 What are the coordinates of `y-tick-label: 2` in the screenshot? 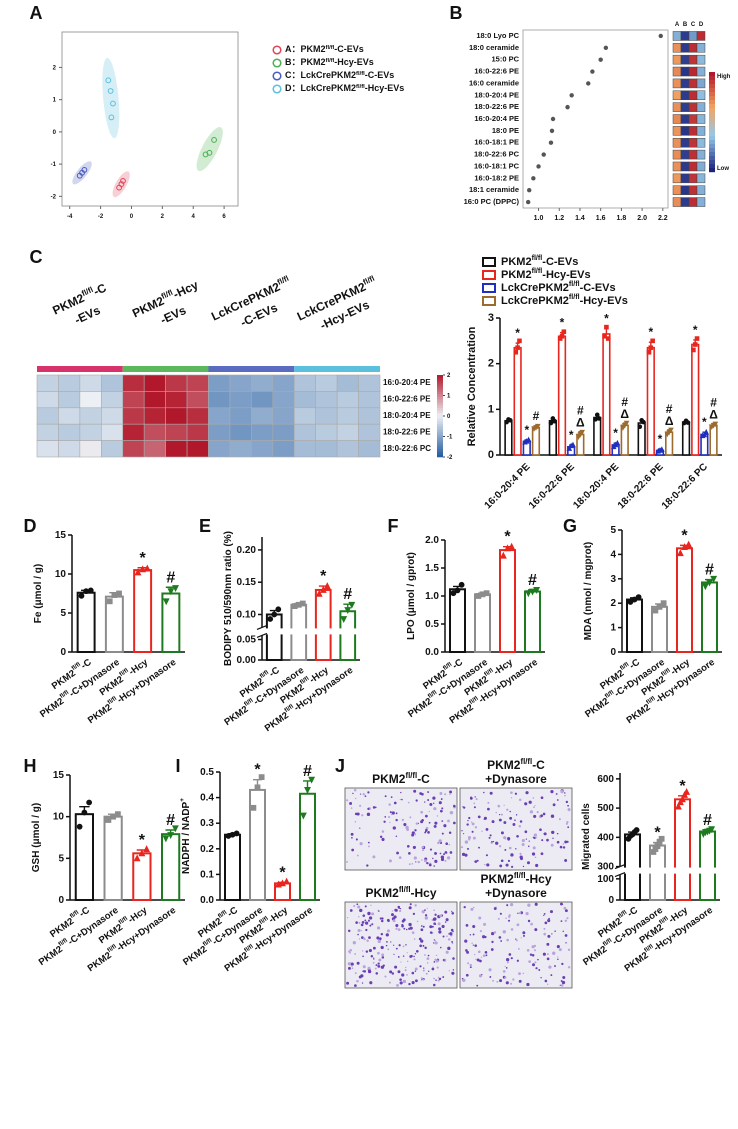 It's located at (613, 603).